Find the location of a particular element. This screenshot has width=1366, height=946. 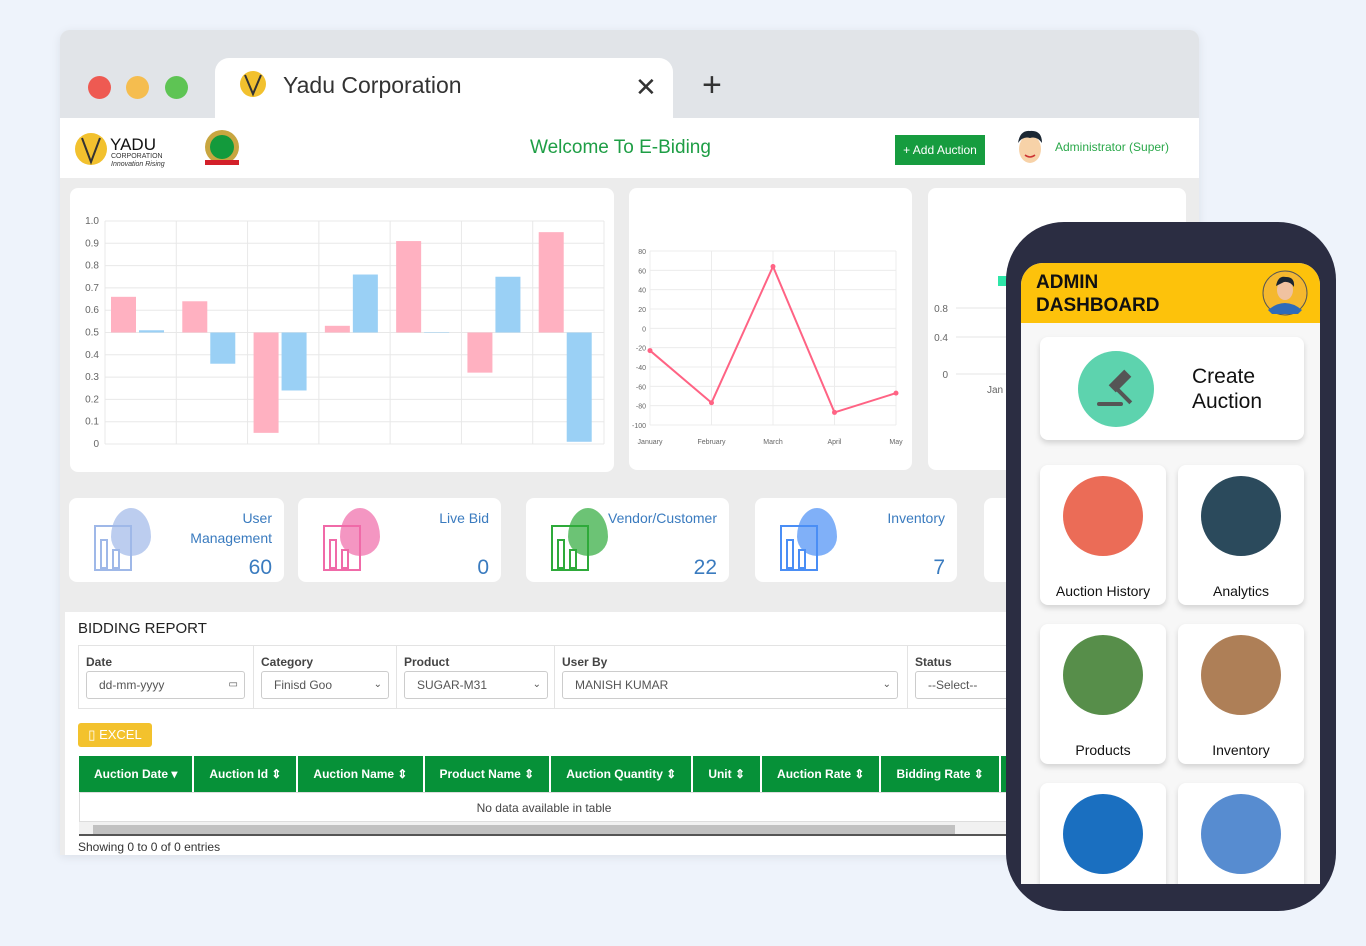

tile-2-icon is located at coordinates (1103, 675).